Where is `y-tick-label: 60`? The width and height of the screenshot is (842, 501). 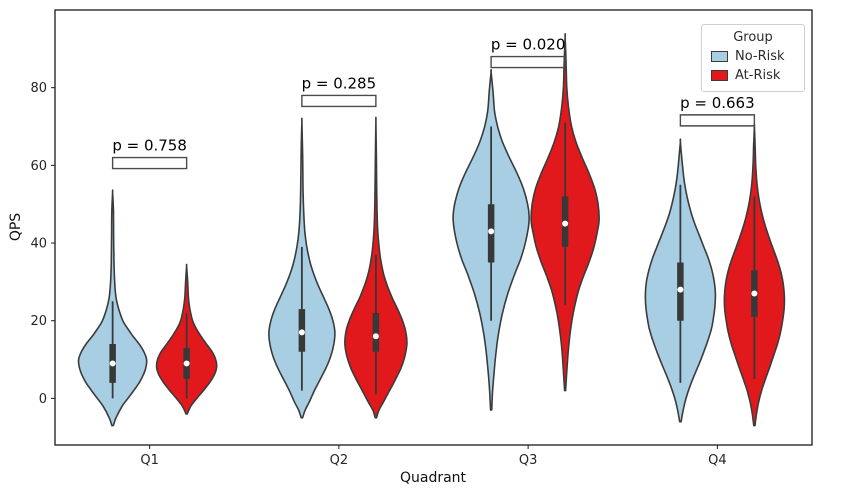
y-tick-label: 60 is located at coordinates (38, 166).